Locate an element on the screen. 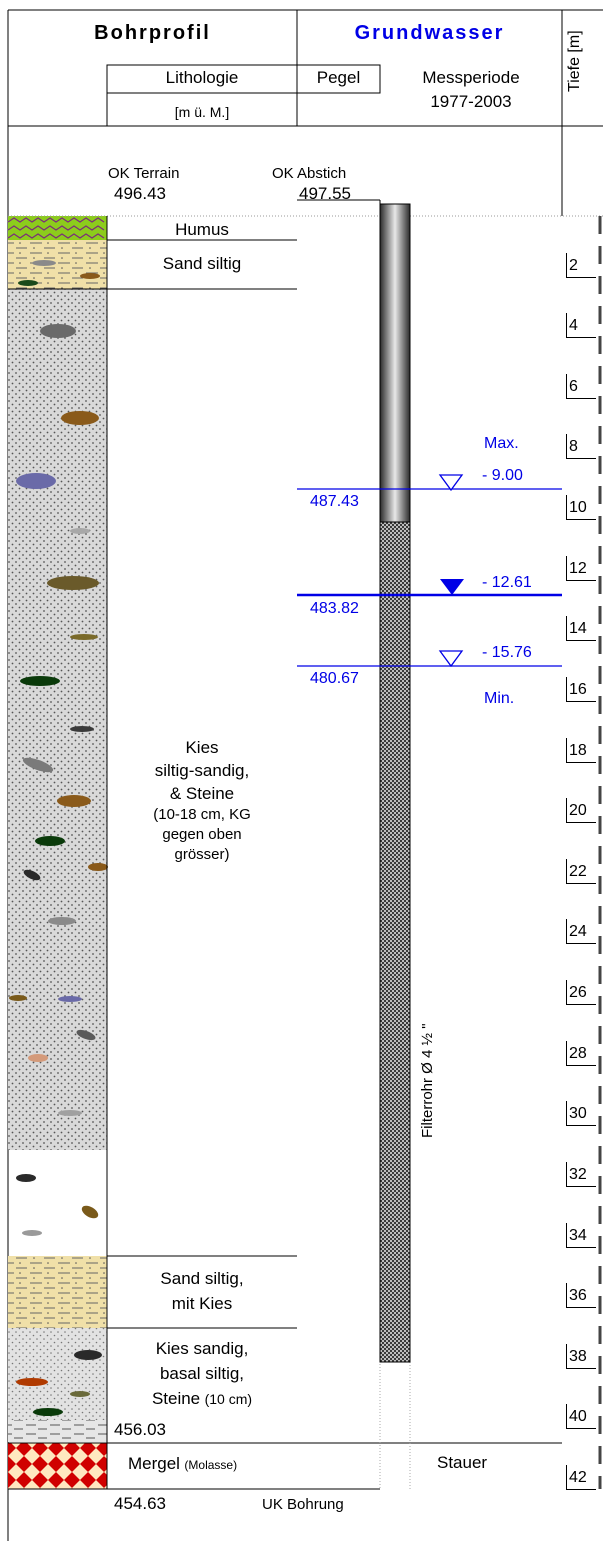 This screenshot has width=603, height=1541. depth-tick-label: 40 is located at coordinates (578, 1417).